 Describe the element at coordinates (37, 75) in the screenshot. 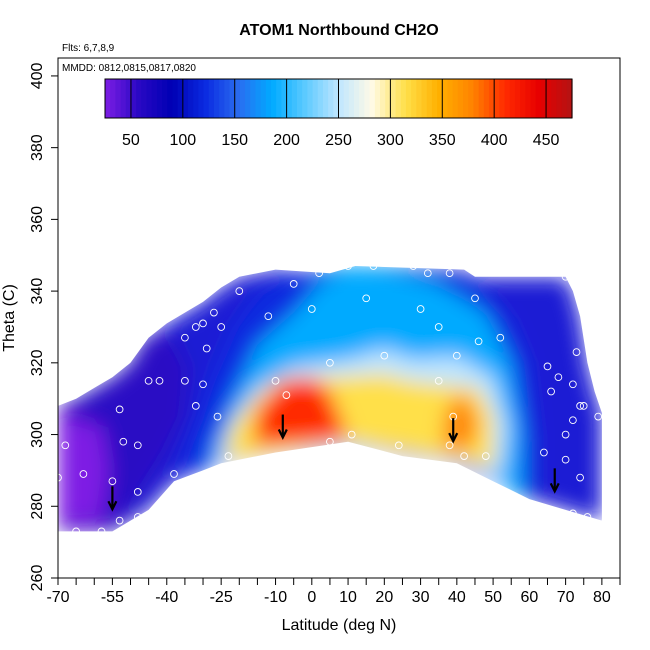

I see `y-tick-label-400: 400` at that location.